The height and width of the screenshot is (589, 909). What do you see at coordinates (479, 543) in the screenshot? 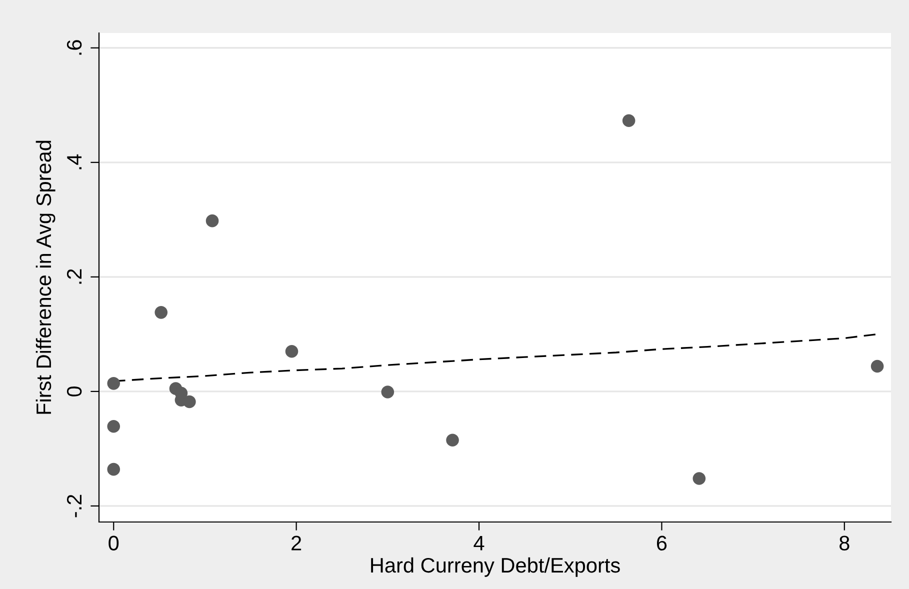
I see `x-tick-label: 4` at bounding box center [479, 543].